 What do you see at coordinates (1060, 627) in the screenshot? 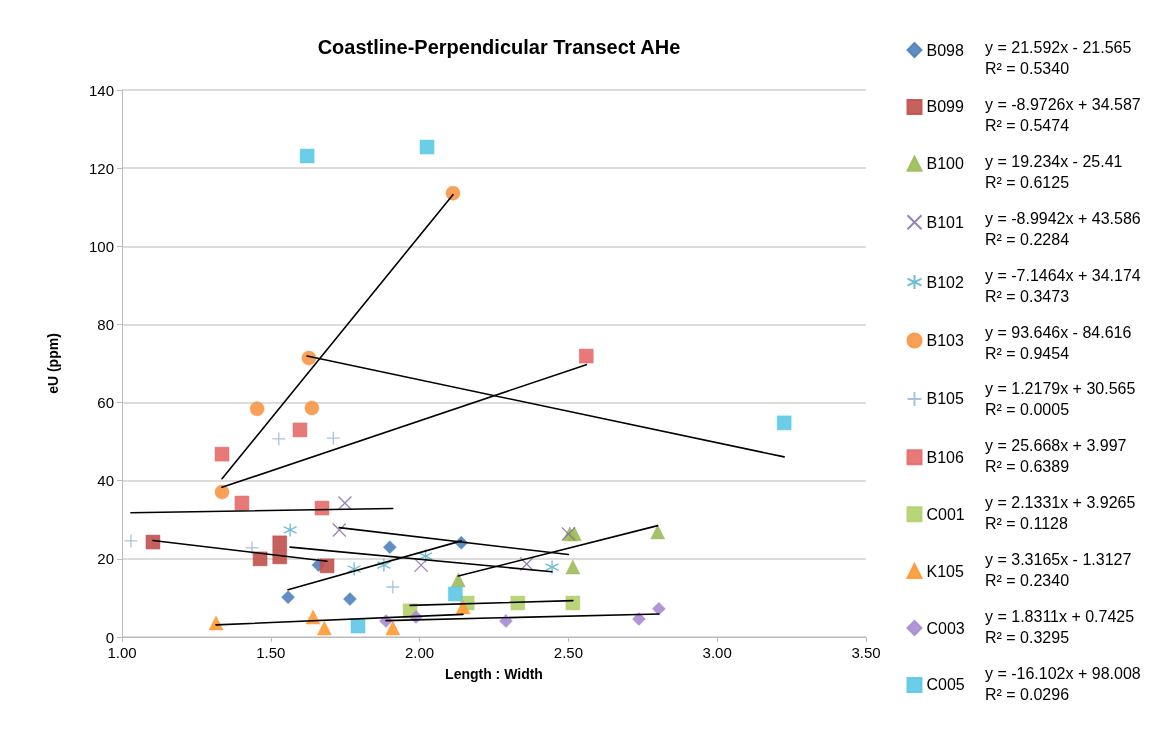
I see `text: y = 1.8311x + 0.7425 R² = 0.3295` at bounding box center [1060, 627].